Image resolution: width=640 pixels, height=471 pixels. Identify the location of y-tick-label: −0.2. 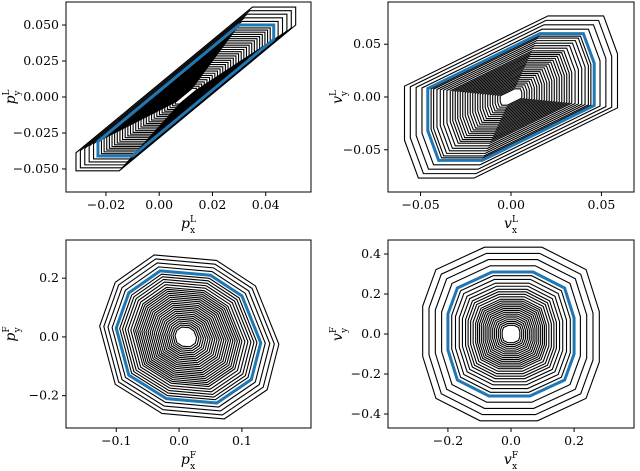
(44, 395).